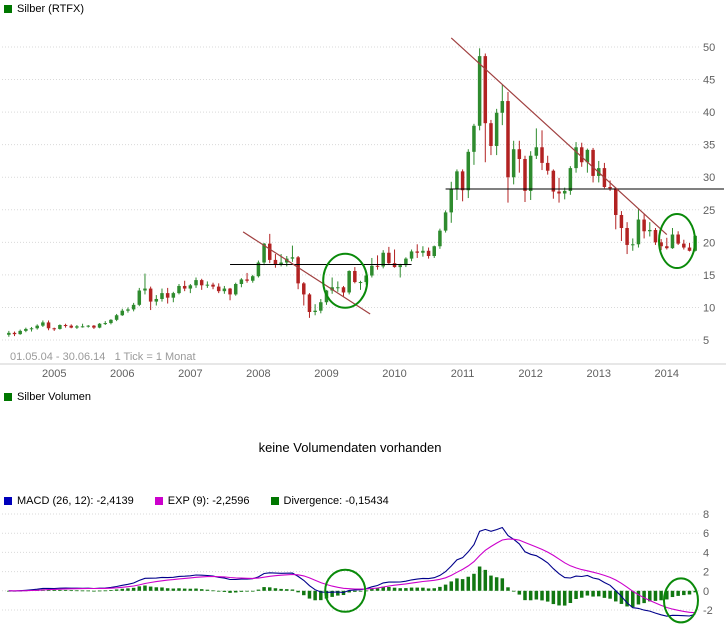  What do you see at coordinates (8, 9) in the screenshot?
I see `series-swatch-icon` at bounding box center [8, 9].